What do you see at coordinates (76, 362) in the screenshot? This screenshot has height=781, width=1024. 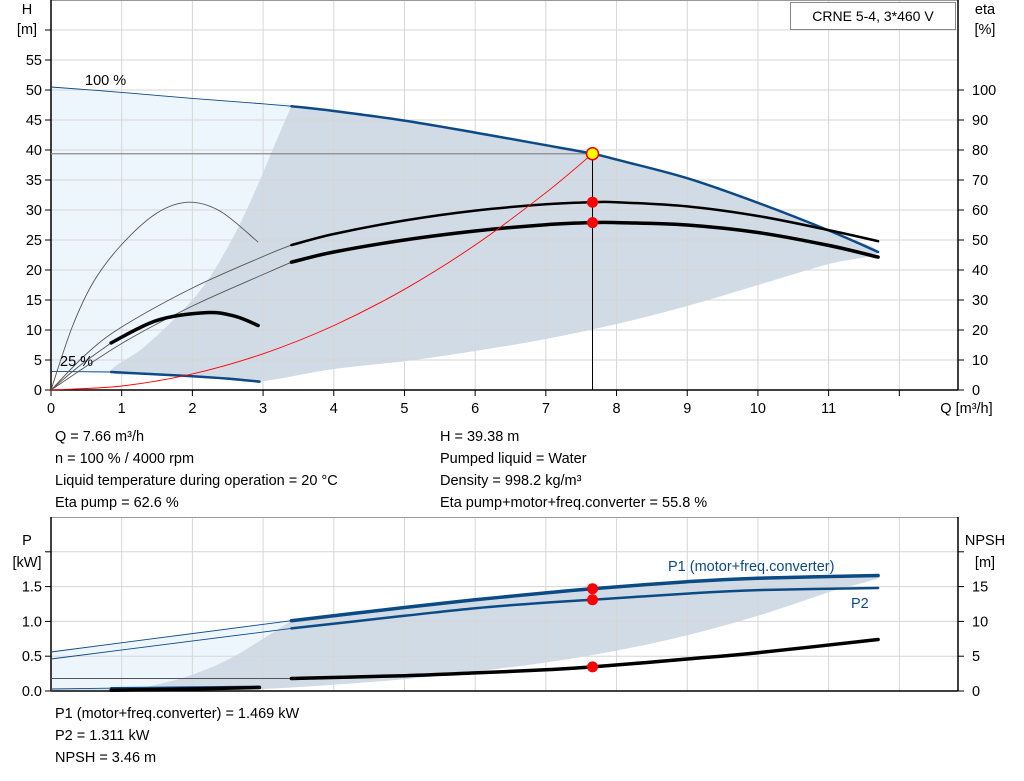 I see `speed-label-25: 25 %` at bounding box center [76, 362].